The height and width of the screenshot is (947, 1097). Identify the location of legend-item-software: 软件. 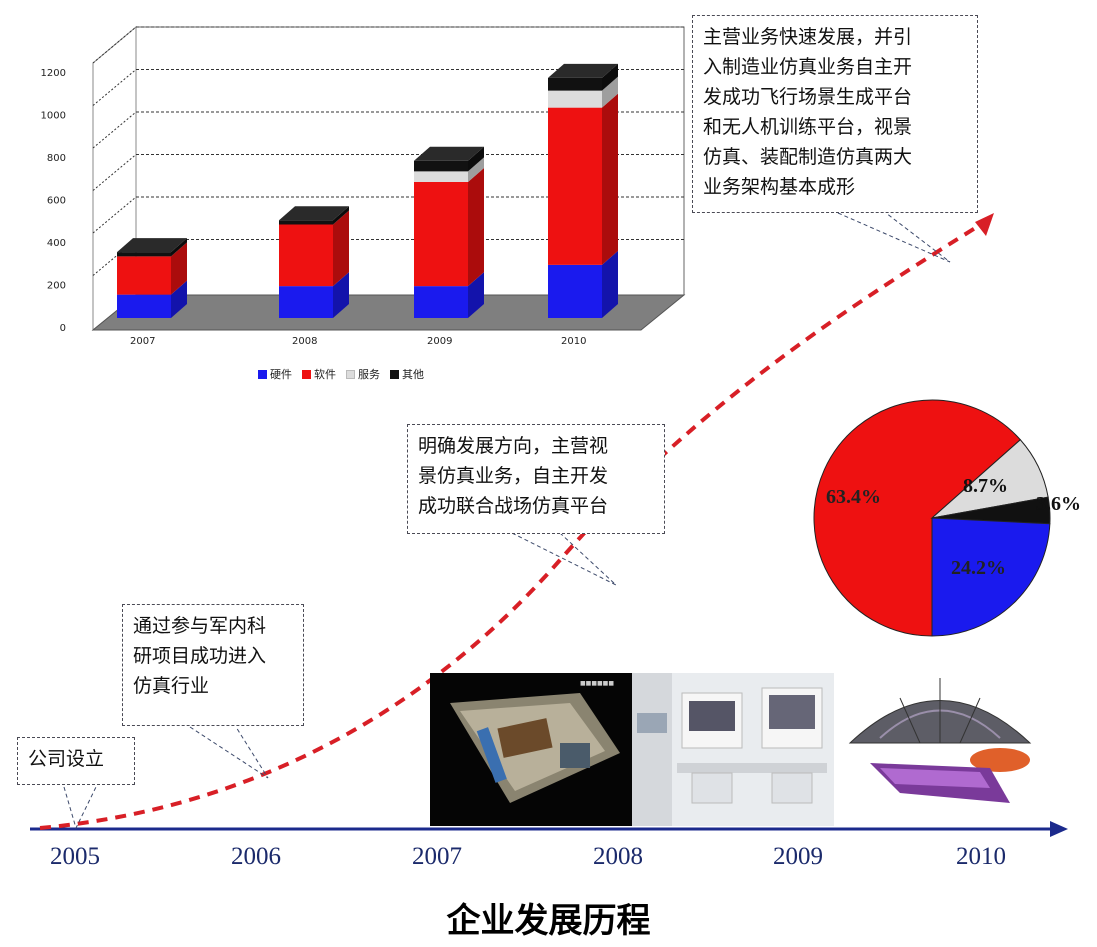
(319, 374).